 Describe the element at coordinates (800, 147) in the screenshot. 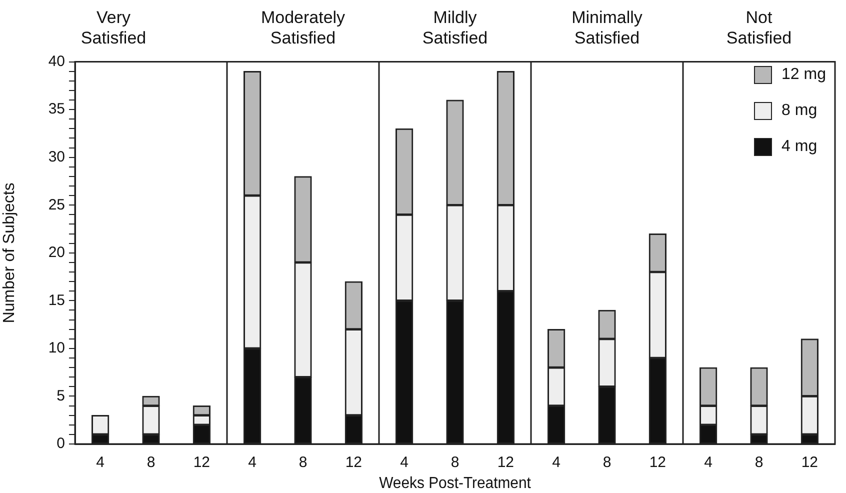

I see `legend-label: 4 mg` at that location.